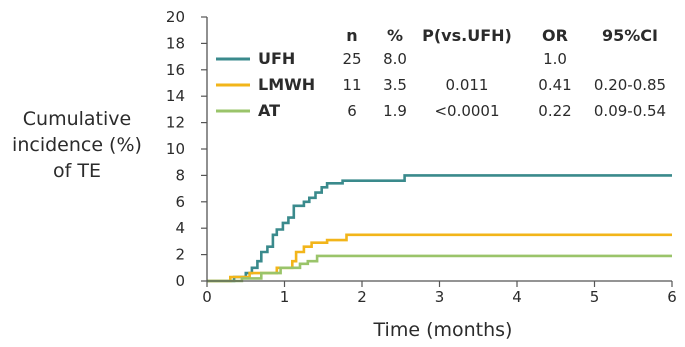 This screenshot has height=347, width=685. What do you see at coordinates (554, 111) in the screenshot?
I see `legend-or-value: 0.22` at bounding box center [554, 111].